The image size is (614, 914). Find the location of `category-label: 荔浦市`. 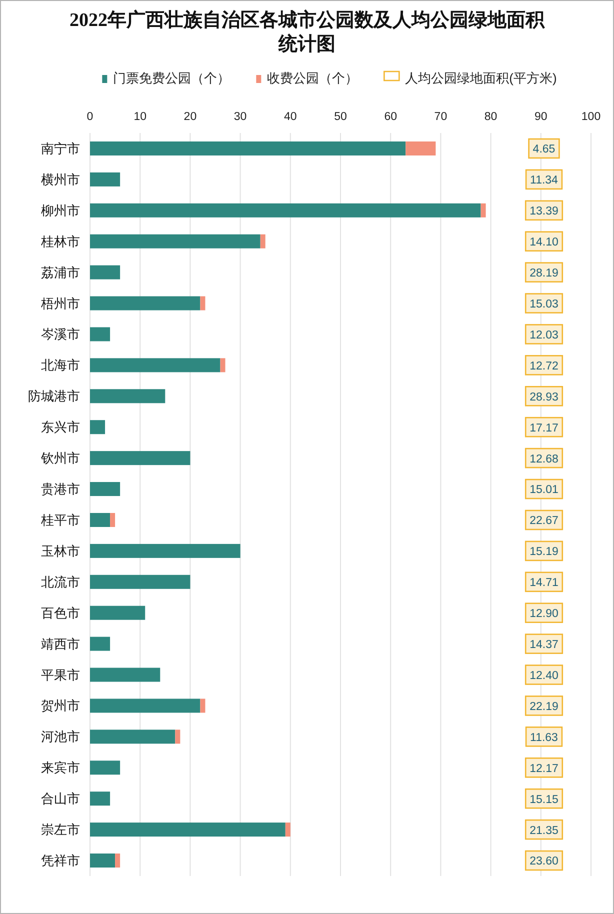

category-label: 荔浦市 is located at coordinates (60, 272).